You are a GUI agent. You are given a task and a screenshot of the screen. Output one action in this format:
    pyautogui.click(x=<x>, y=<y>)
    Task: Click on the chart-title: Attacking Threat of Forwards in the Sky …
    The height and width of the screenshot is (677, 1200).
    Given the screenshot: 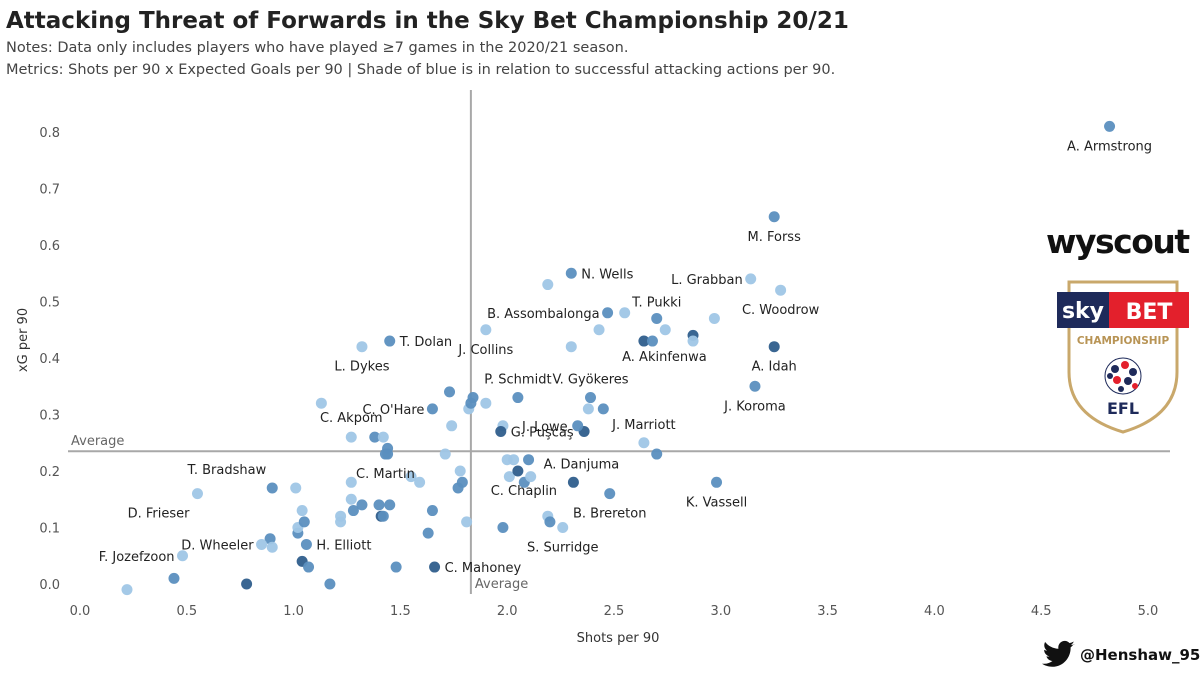 What is the action you would take?
    pyautogui.click(x=427, y=21)
    